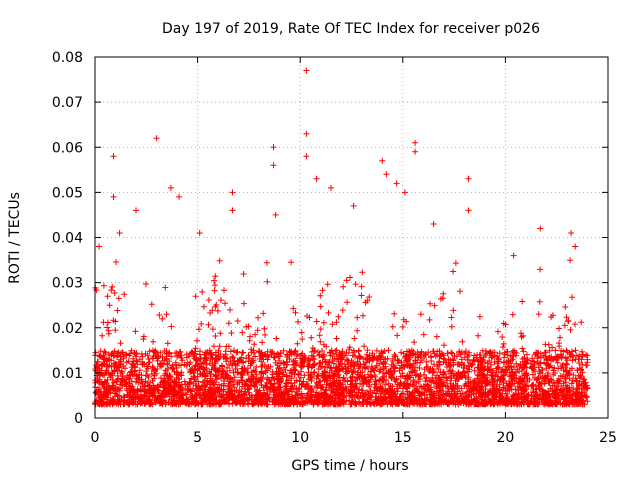 Image resolution: width=640 pixels, height=480 pixels. I want to click on y-tick-label: 0, so click(78, 419).